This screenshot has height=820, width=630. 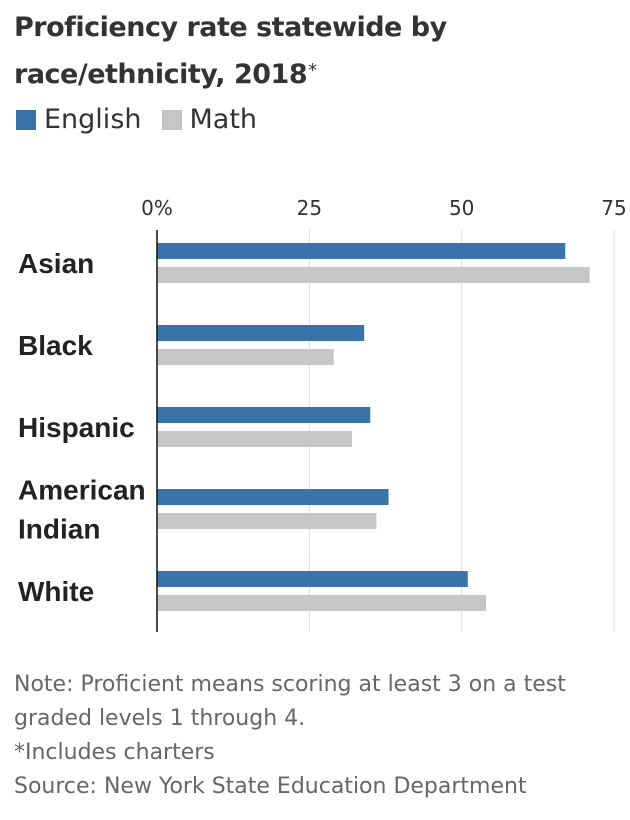 I want to click on category-label: Hispanic, so click(x=76, y=427).